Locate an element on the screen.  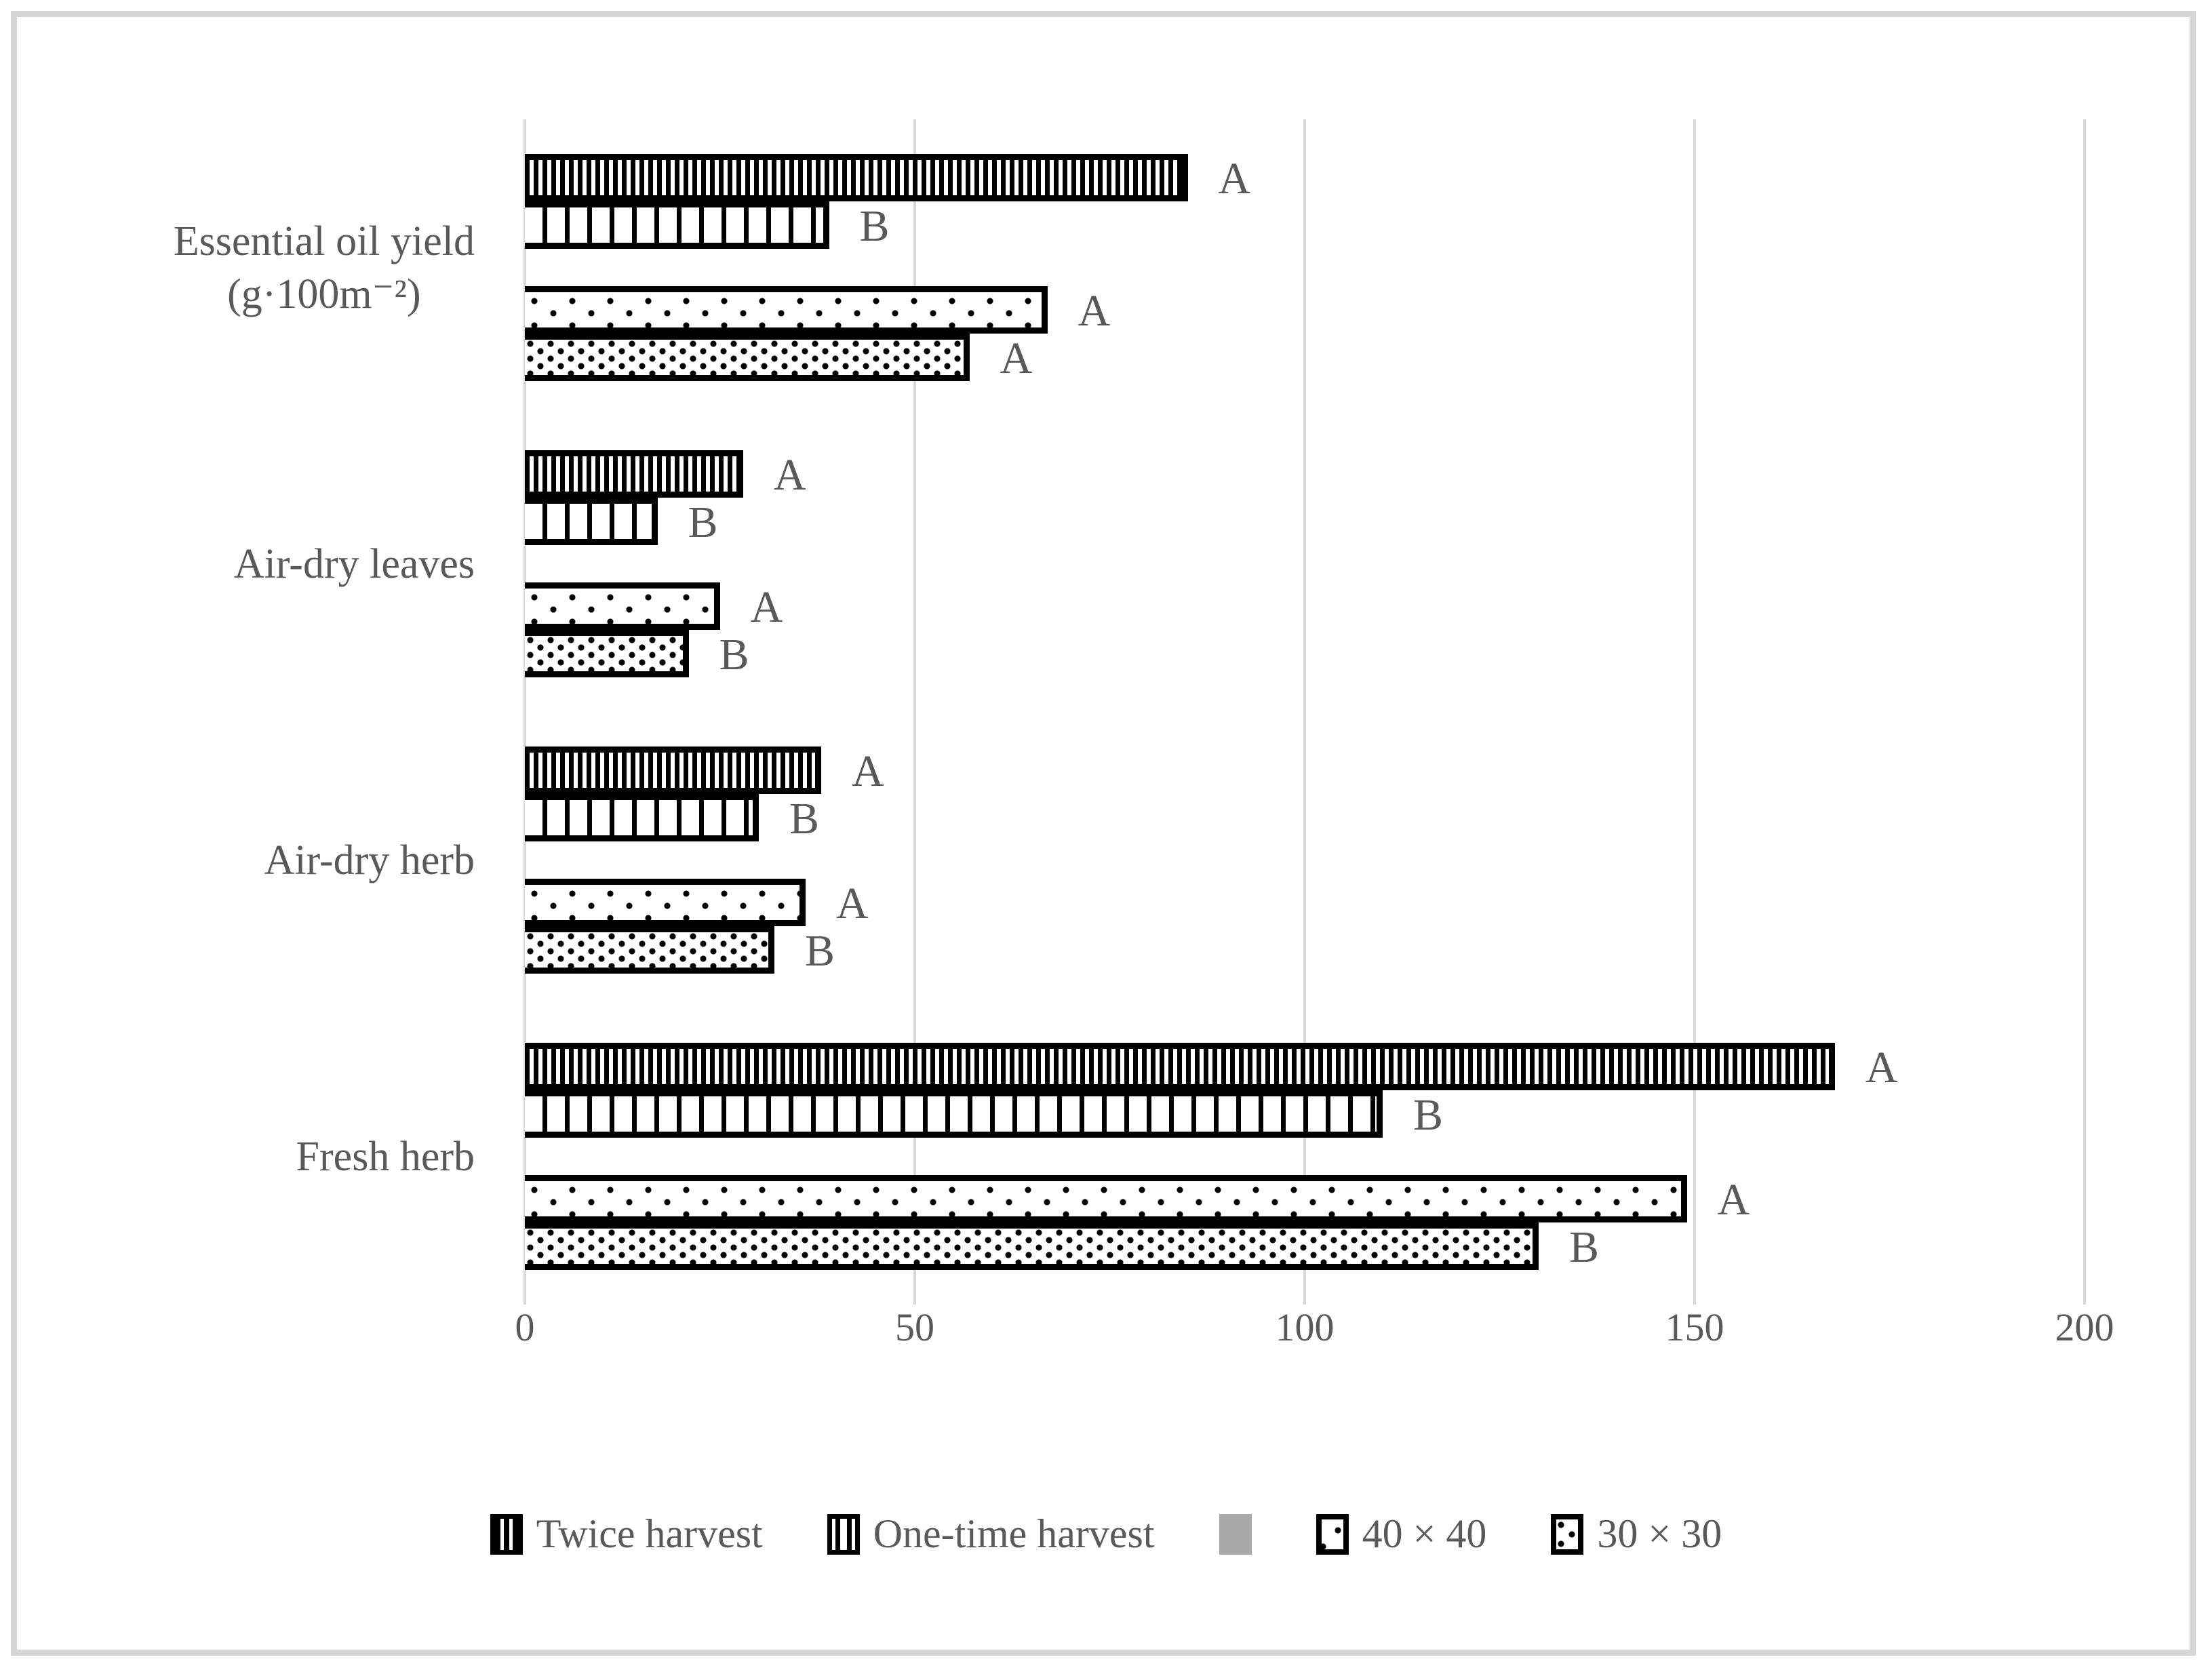
legend-item-3: 40 × 40 is located at coordinates (1401, 1534).